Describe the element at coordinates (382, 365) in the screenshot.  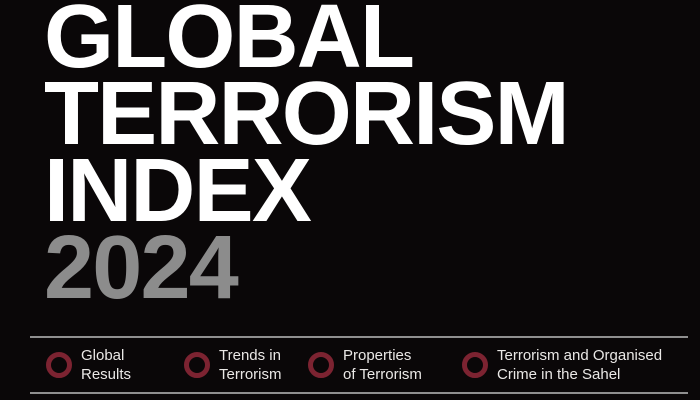
I see `nav-item-label: Properties of Terrorism` at that location.